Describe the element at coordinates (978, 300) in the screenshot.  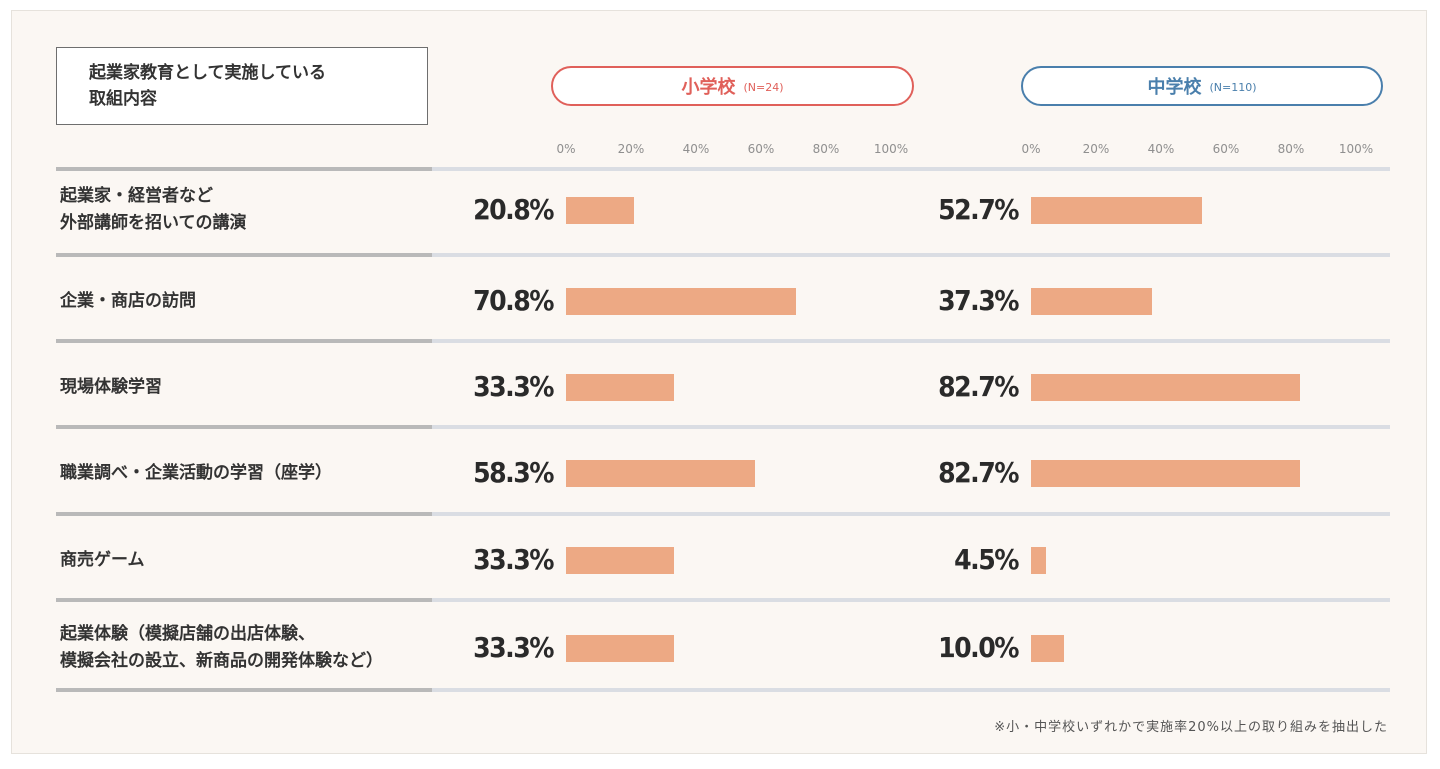
I see `value-label-junior-high: 37.3%` at that location.